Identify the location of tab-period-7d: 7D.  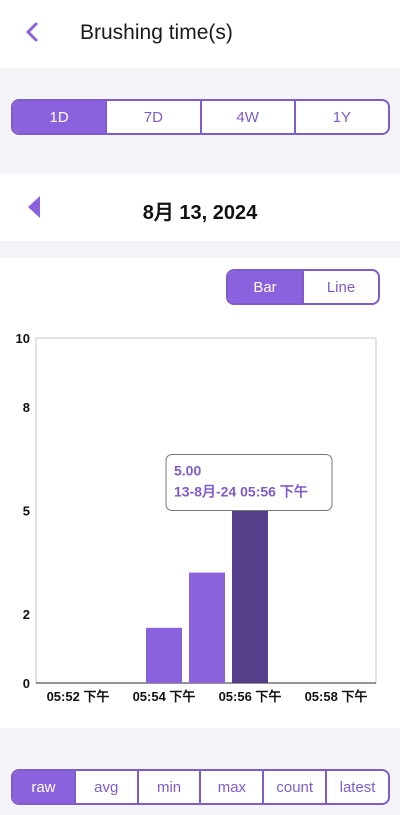
(152, 117).